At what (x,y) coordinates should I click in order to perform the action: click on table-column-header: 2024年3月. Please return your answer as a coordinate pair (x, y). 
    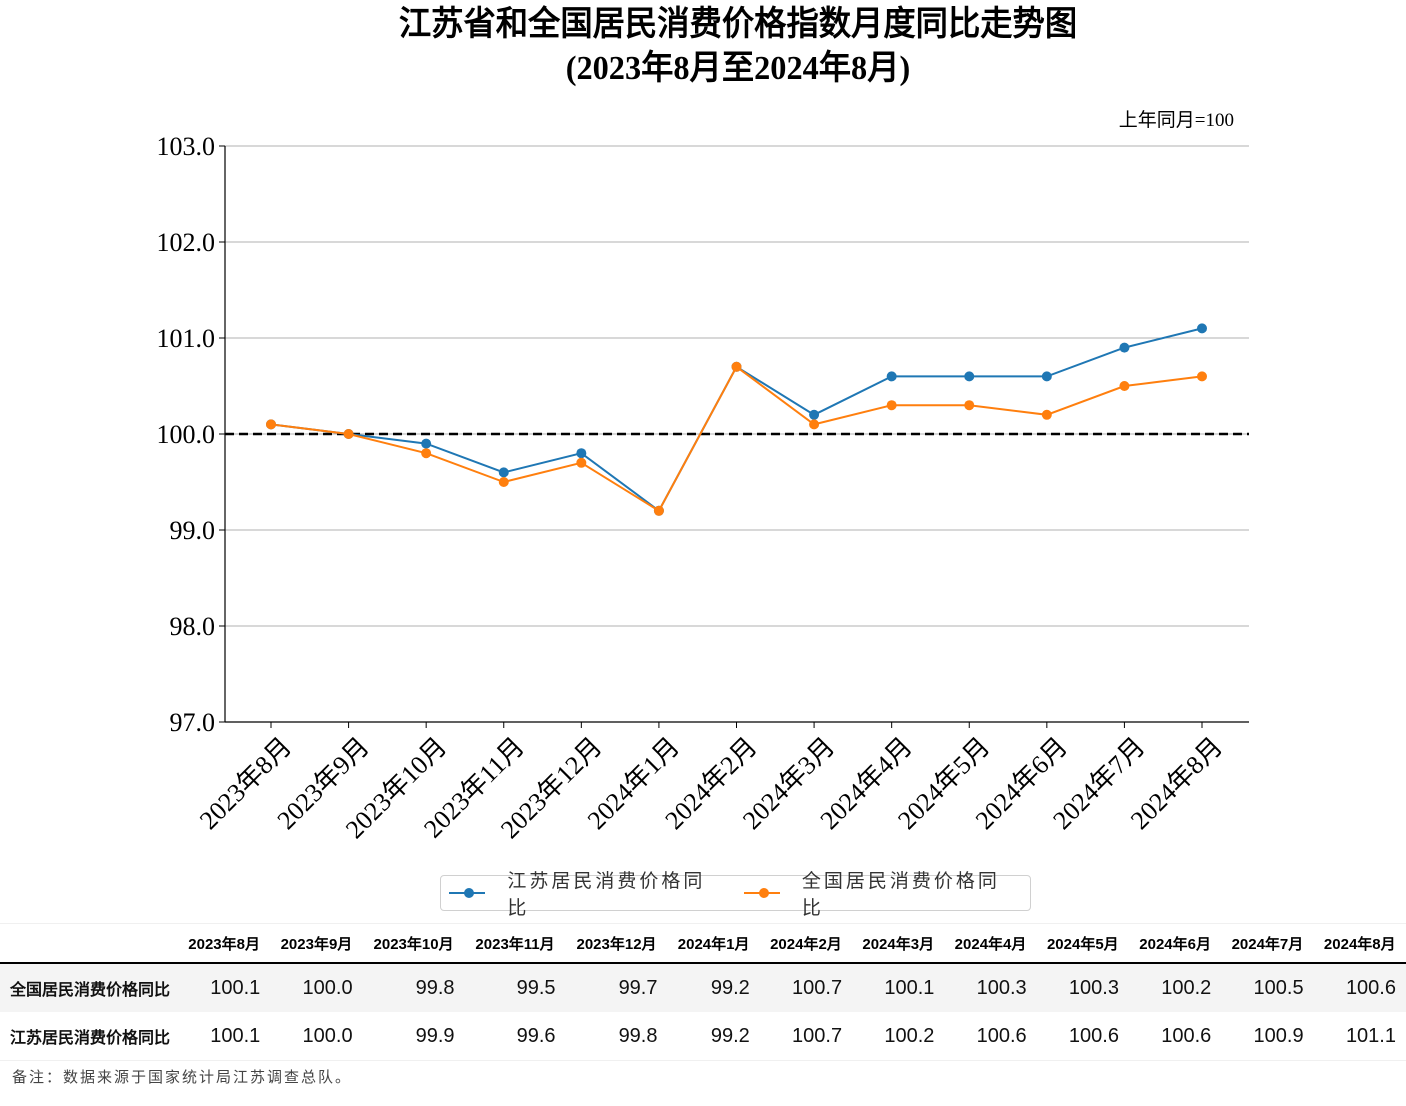
    Looking at the image, I should click on (898, 943).